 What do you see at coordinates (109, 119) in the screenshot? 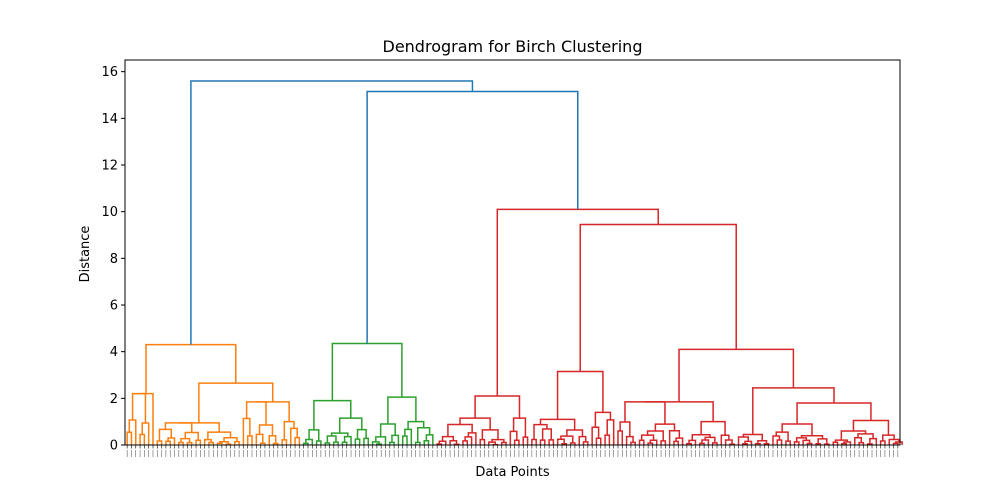
I see `y-tick-label-14: 14` at bounding box center [109, 119].